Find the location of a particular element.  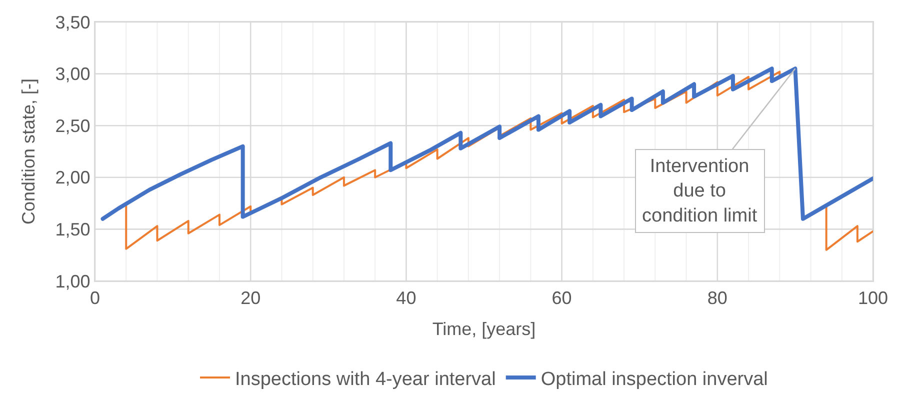

y-axis-title: Condition state, [-] is located at coordinates (28, 151).